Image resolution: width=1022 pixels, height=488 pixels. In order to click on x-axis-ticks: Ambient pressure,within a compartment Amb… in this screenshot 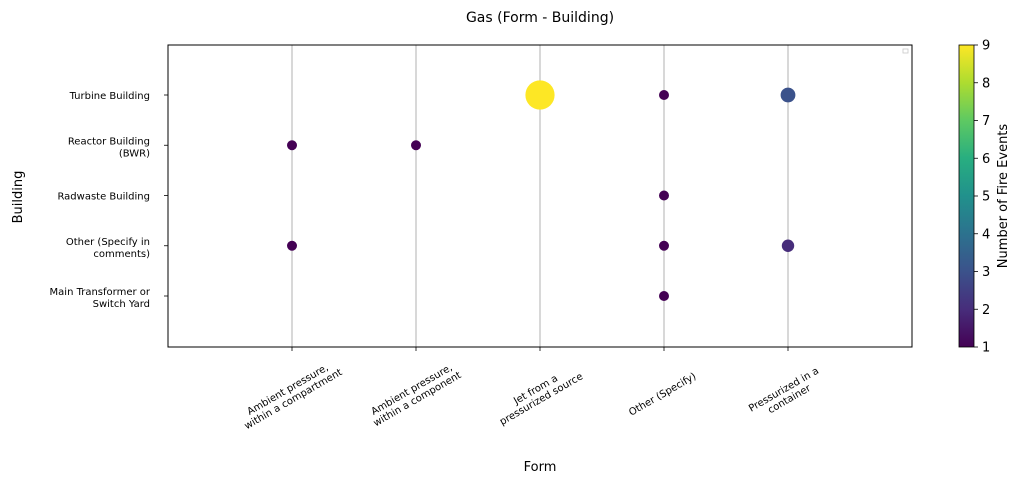, I will do `click(531, 390)`.